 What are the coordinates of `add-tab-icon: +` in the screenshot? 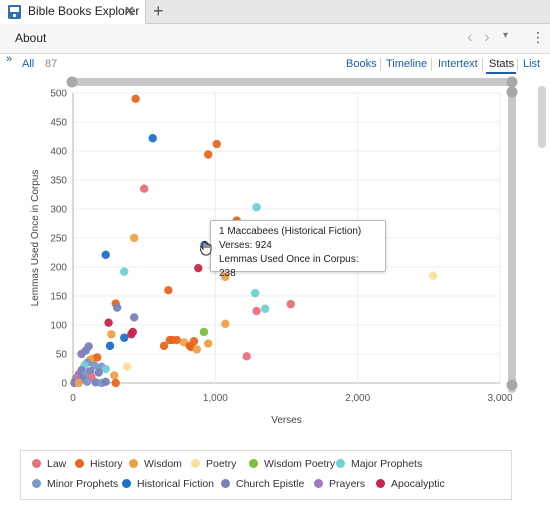 It's located at (158, 11).